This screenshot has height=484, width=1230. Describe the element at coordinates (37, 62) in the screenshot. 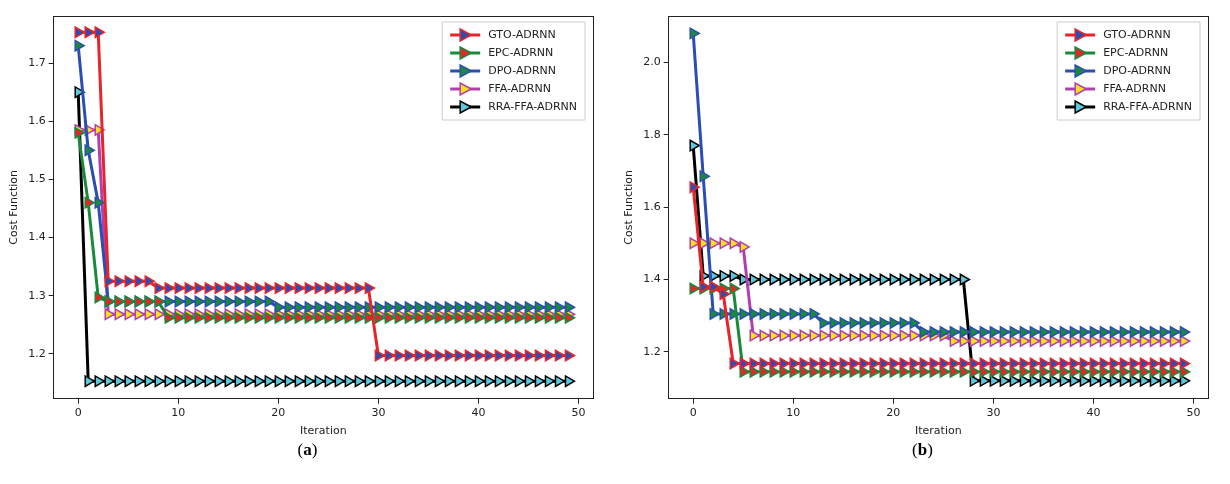

I see `y-tick-label: 1.7` at that location.